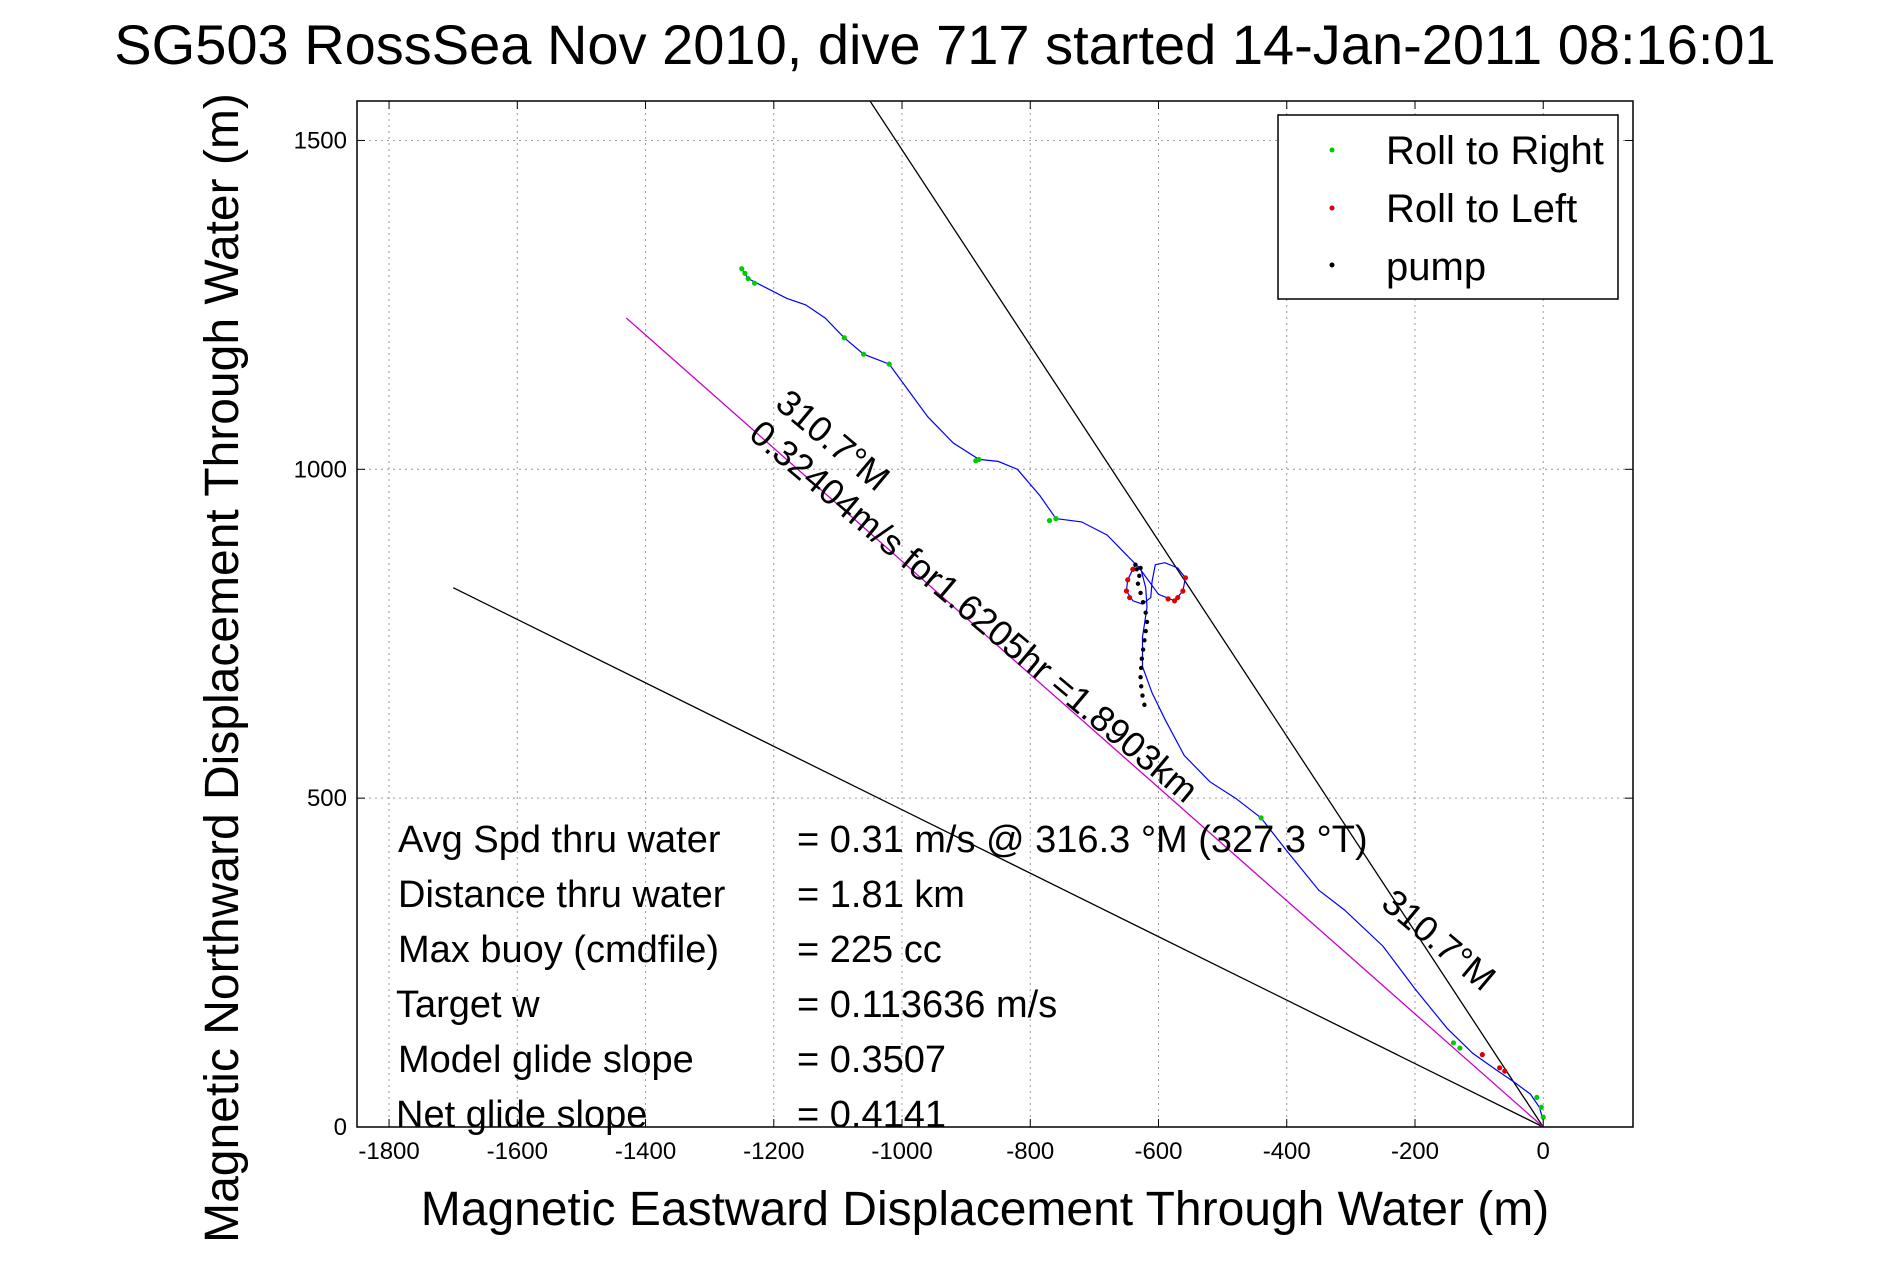 The height and width of the screenshot is (1262, 1891). Describe the element at coordinates (1082, 840) in the screenshot. I see `stat-value: = 0.31 m/s @ 316.3 °M (327.3 °T)` at that location.